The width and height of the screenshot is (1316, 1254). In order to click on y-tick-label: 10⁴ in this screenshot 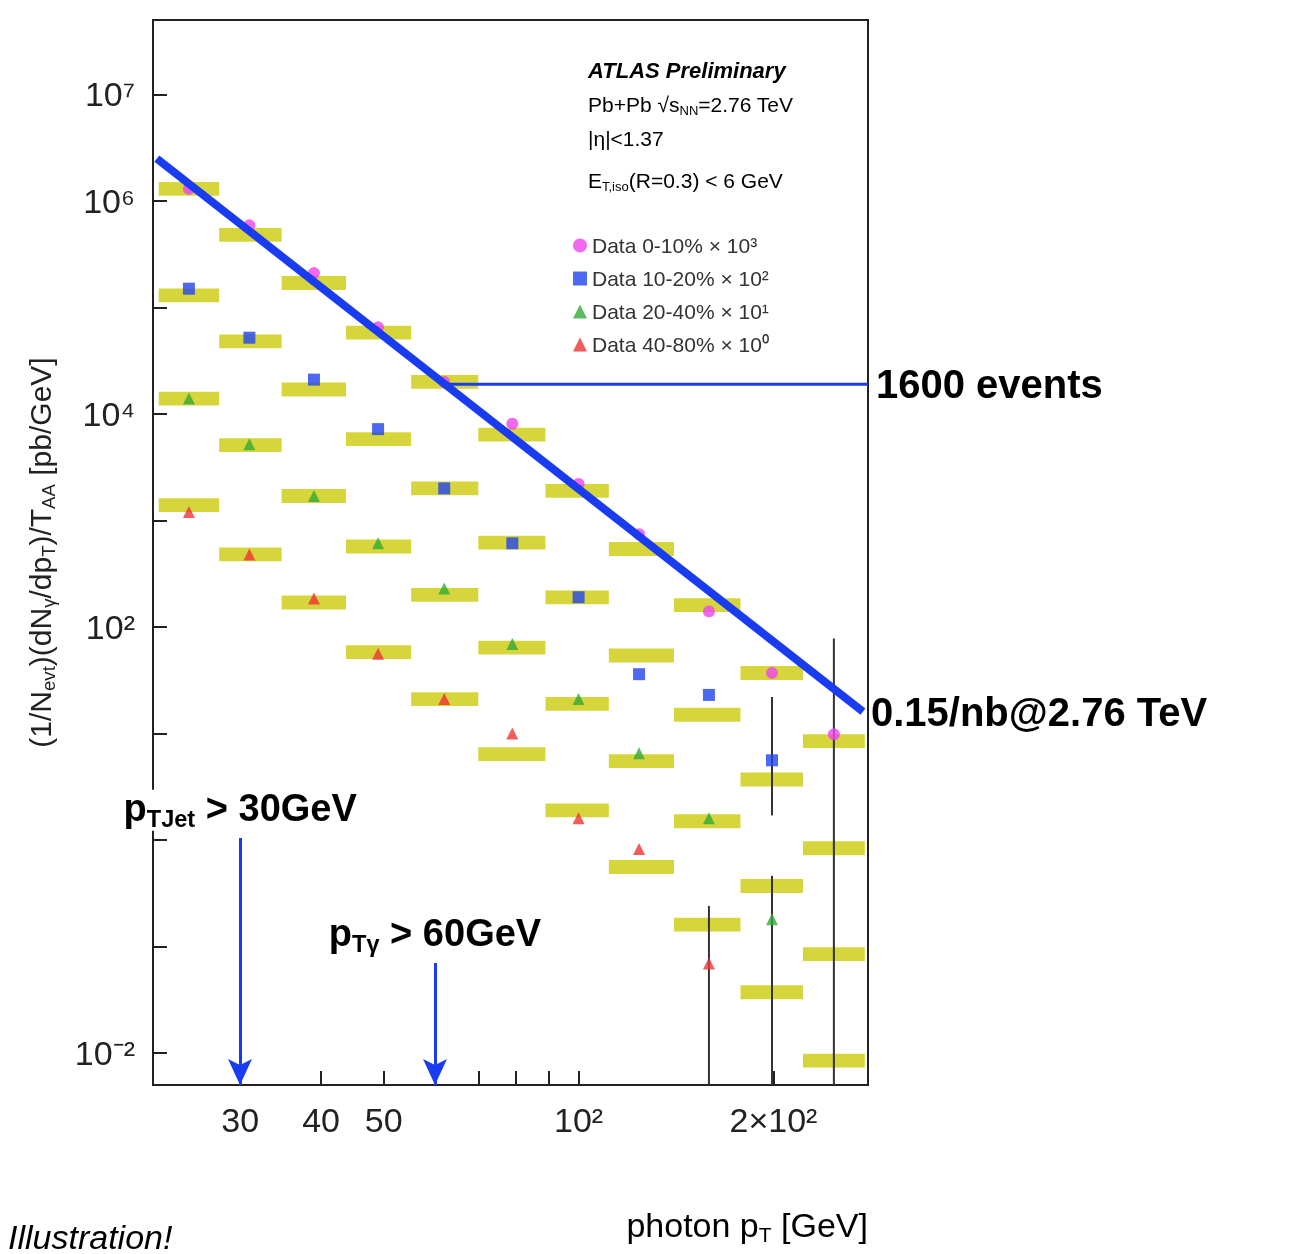, I will do `click(108, 413)`.